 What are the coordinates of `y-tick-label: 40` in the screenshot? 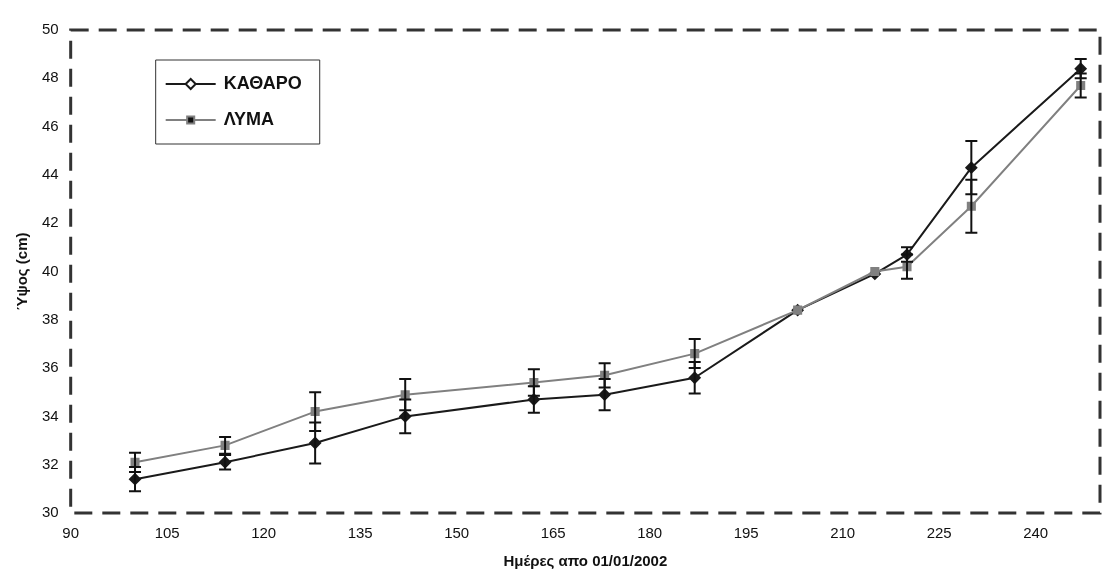 It's located at (50, 270).